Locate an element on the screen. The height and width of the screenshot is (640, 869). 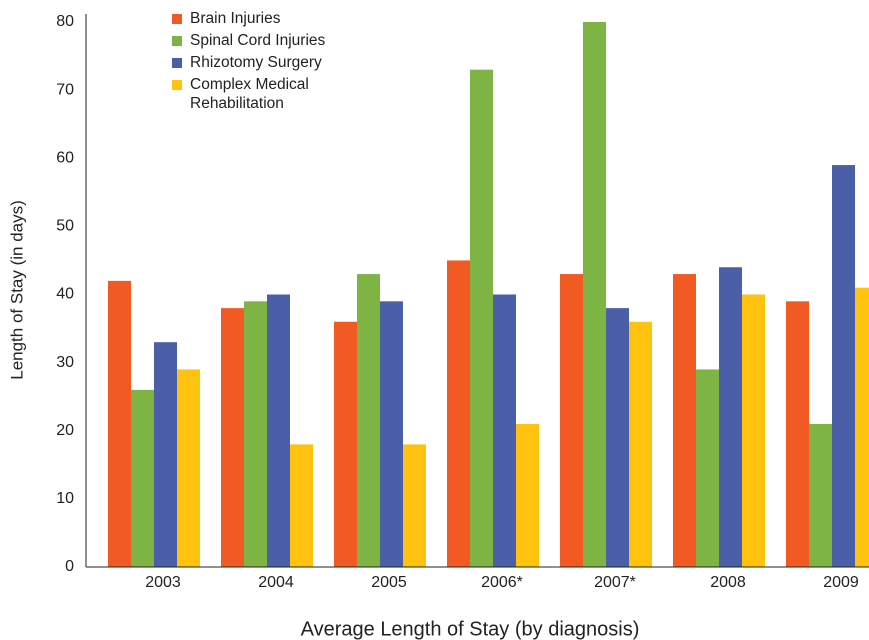
legend-item: Complex Medical Rehabilitation is located at coordinates (267, 94).